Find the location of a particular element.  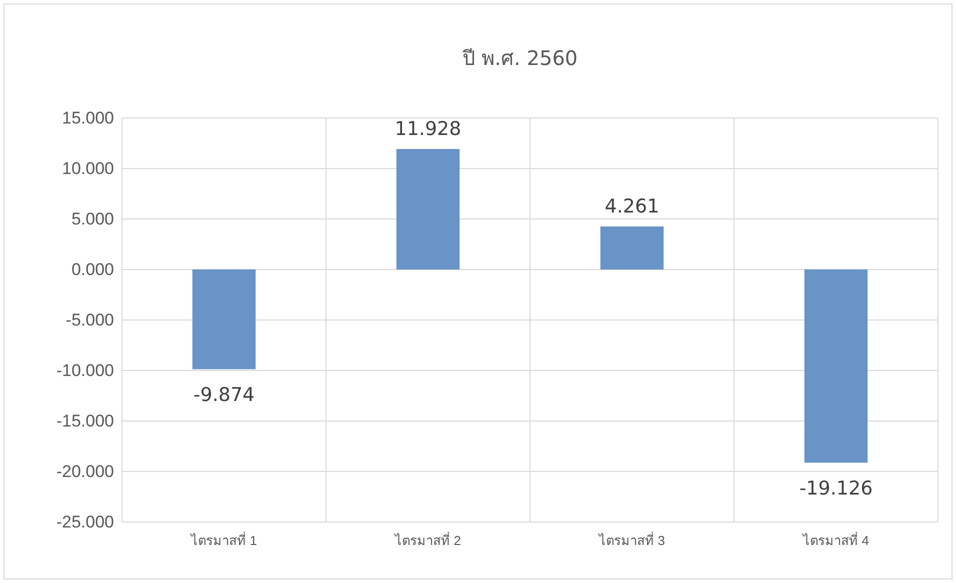

y-tick-label: 15.000 is located at coordinates (88, 118).